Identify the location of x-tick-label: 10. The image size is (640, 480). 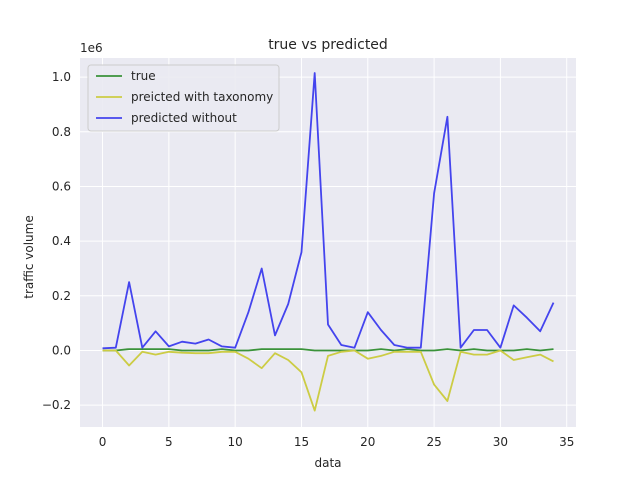
(235, 442).